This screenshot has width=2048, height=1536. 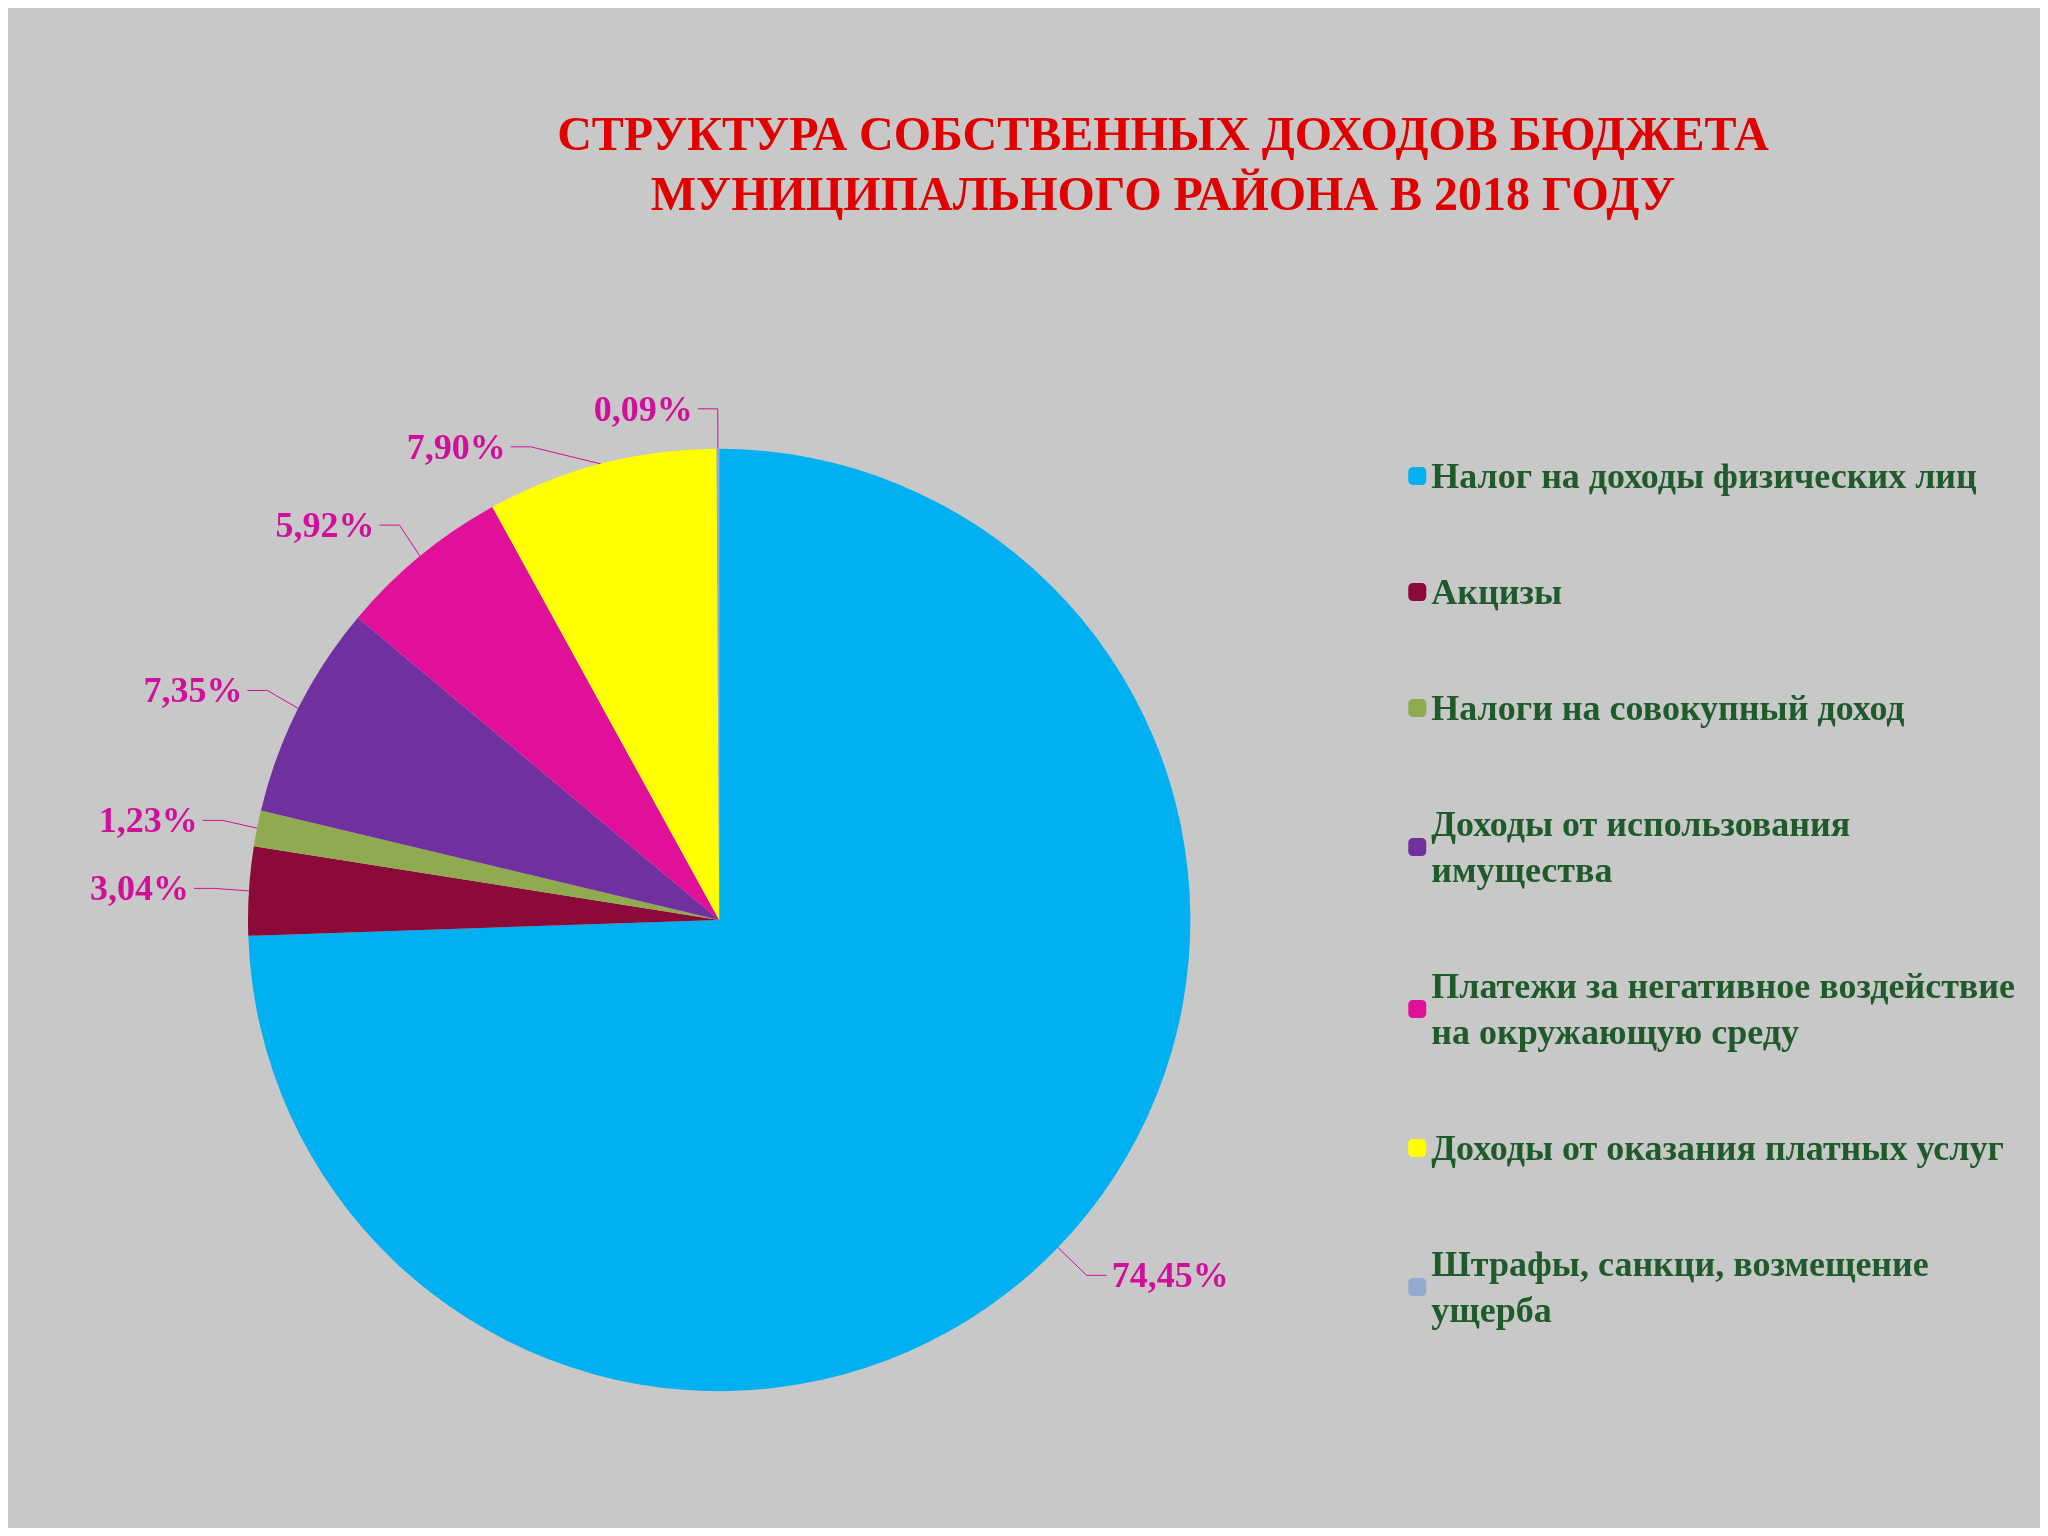 I want to click on data-label: 1,23%, so click(x=148, y=820).